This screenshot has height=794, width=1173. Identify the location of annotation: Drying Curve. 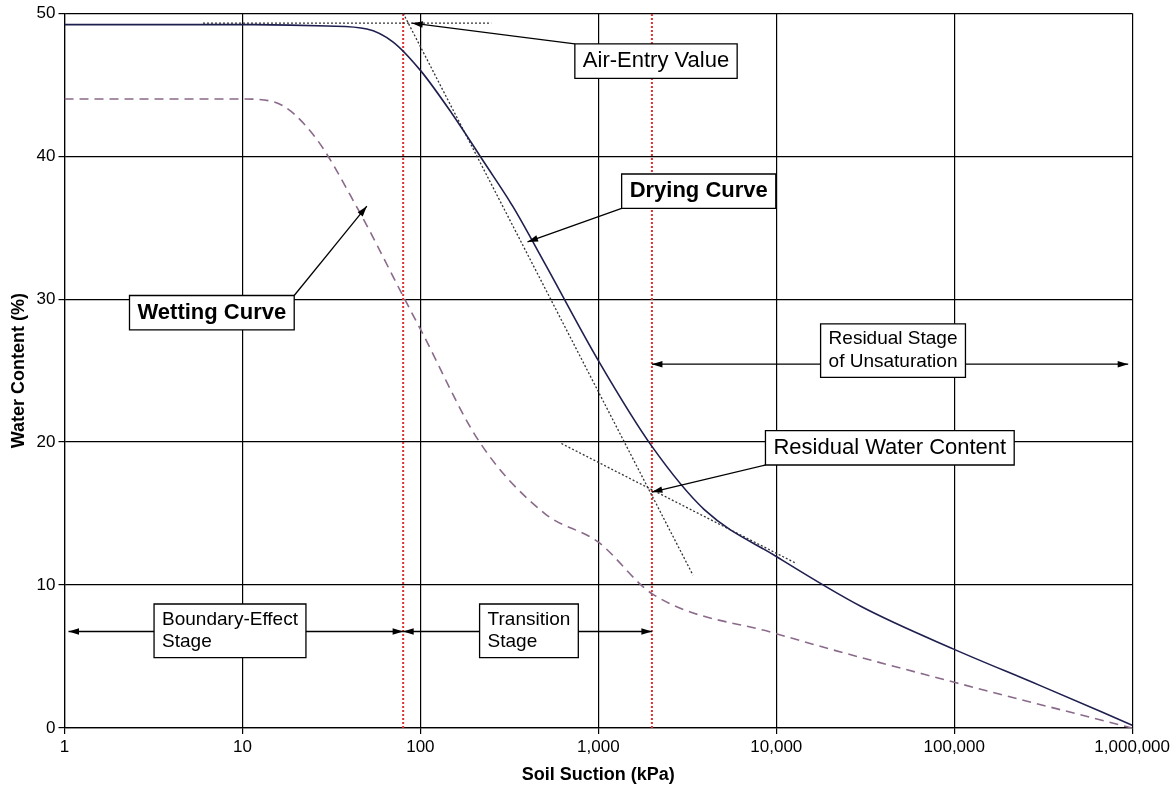
(698, 190).